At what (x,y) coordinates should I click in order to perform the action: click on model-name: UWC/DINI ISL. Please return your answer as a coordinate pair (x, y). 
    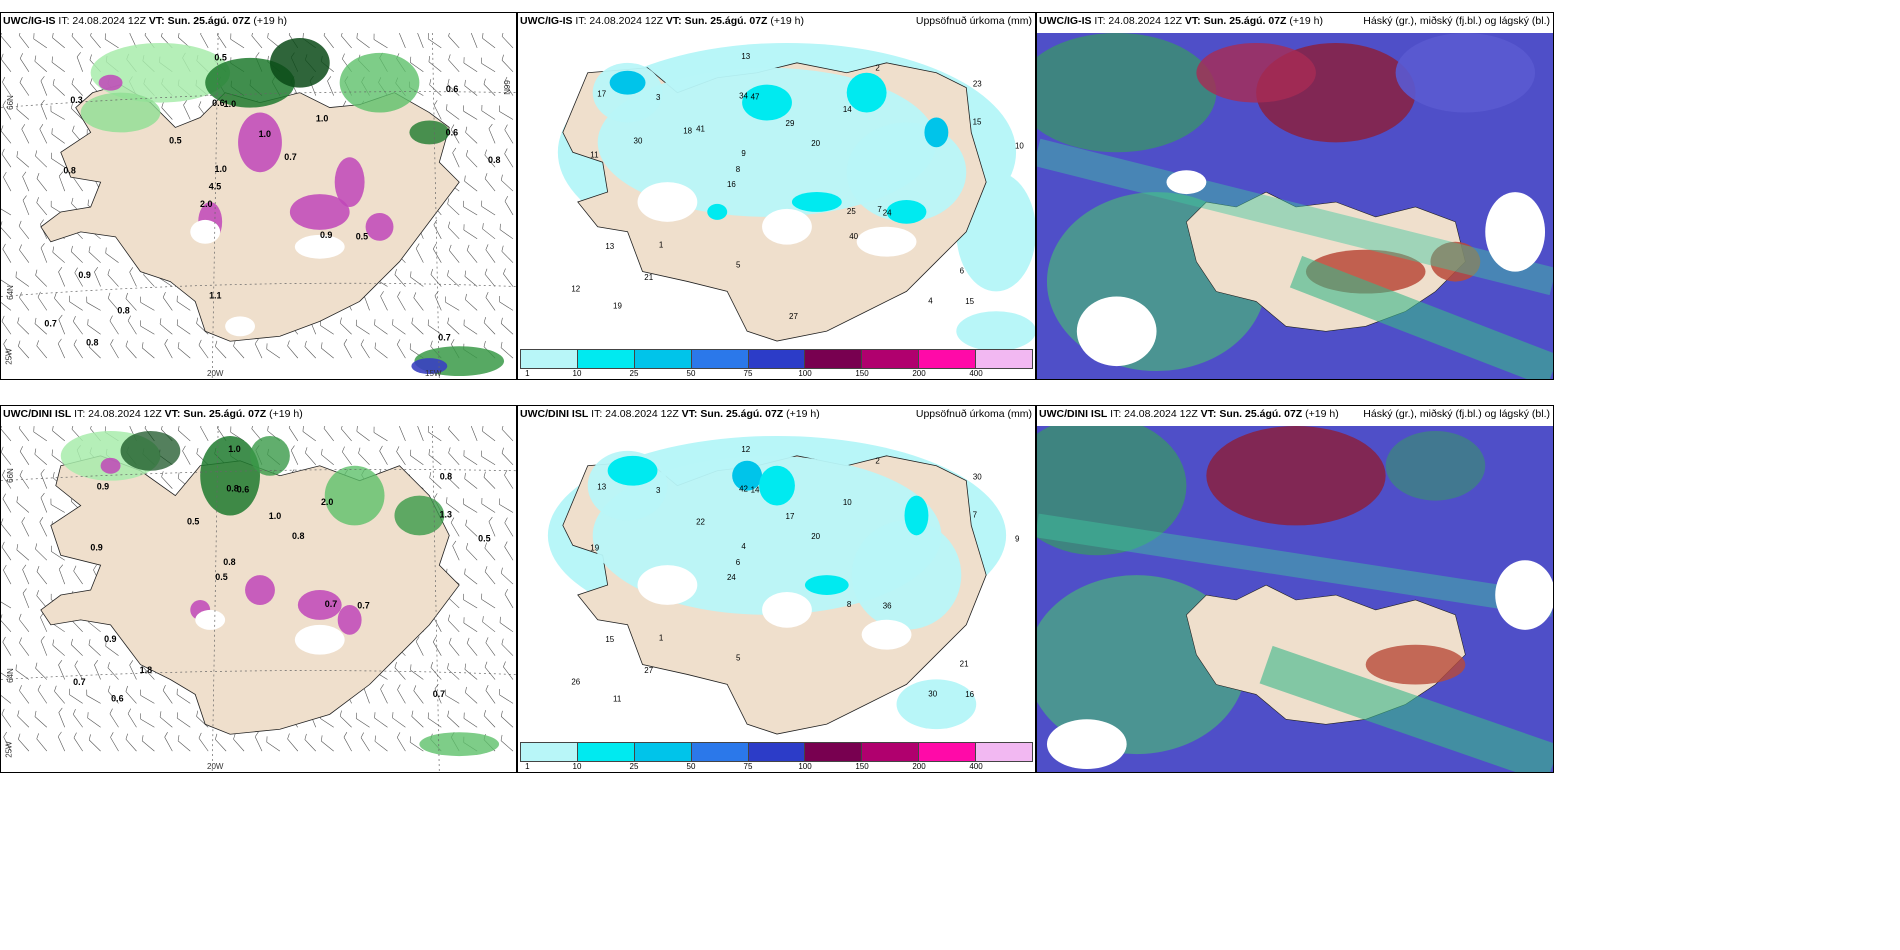
    Looking at the image, I should click on (1073, 414).